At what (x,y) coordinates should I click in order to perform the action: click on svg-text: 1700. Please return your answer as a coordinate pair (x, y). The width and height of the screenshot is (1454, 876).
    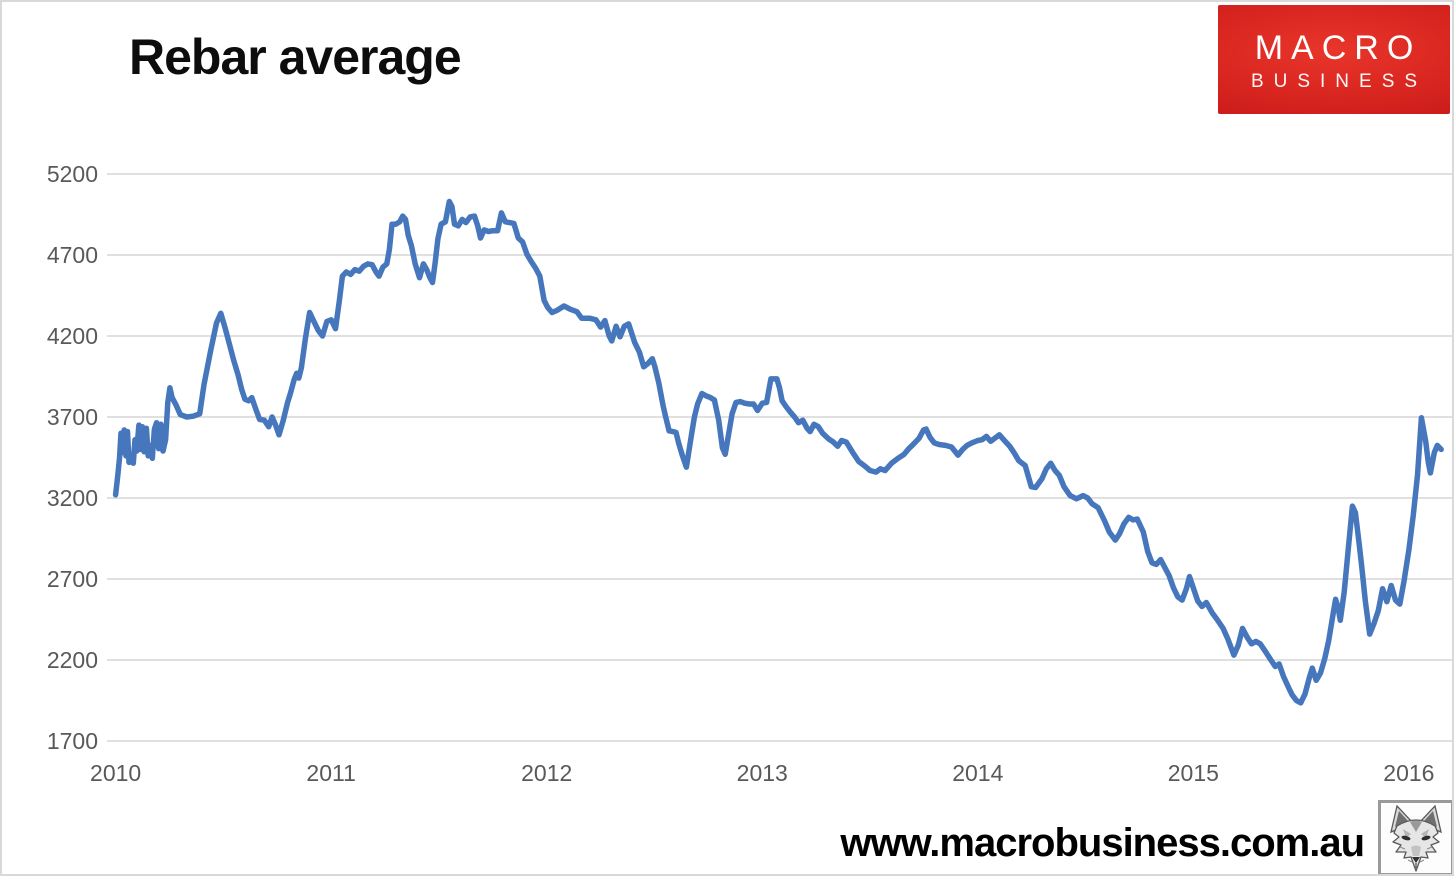
    Looking at the image, I should click on (72, 741).